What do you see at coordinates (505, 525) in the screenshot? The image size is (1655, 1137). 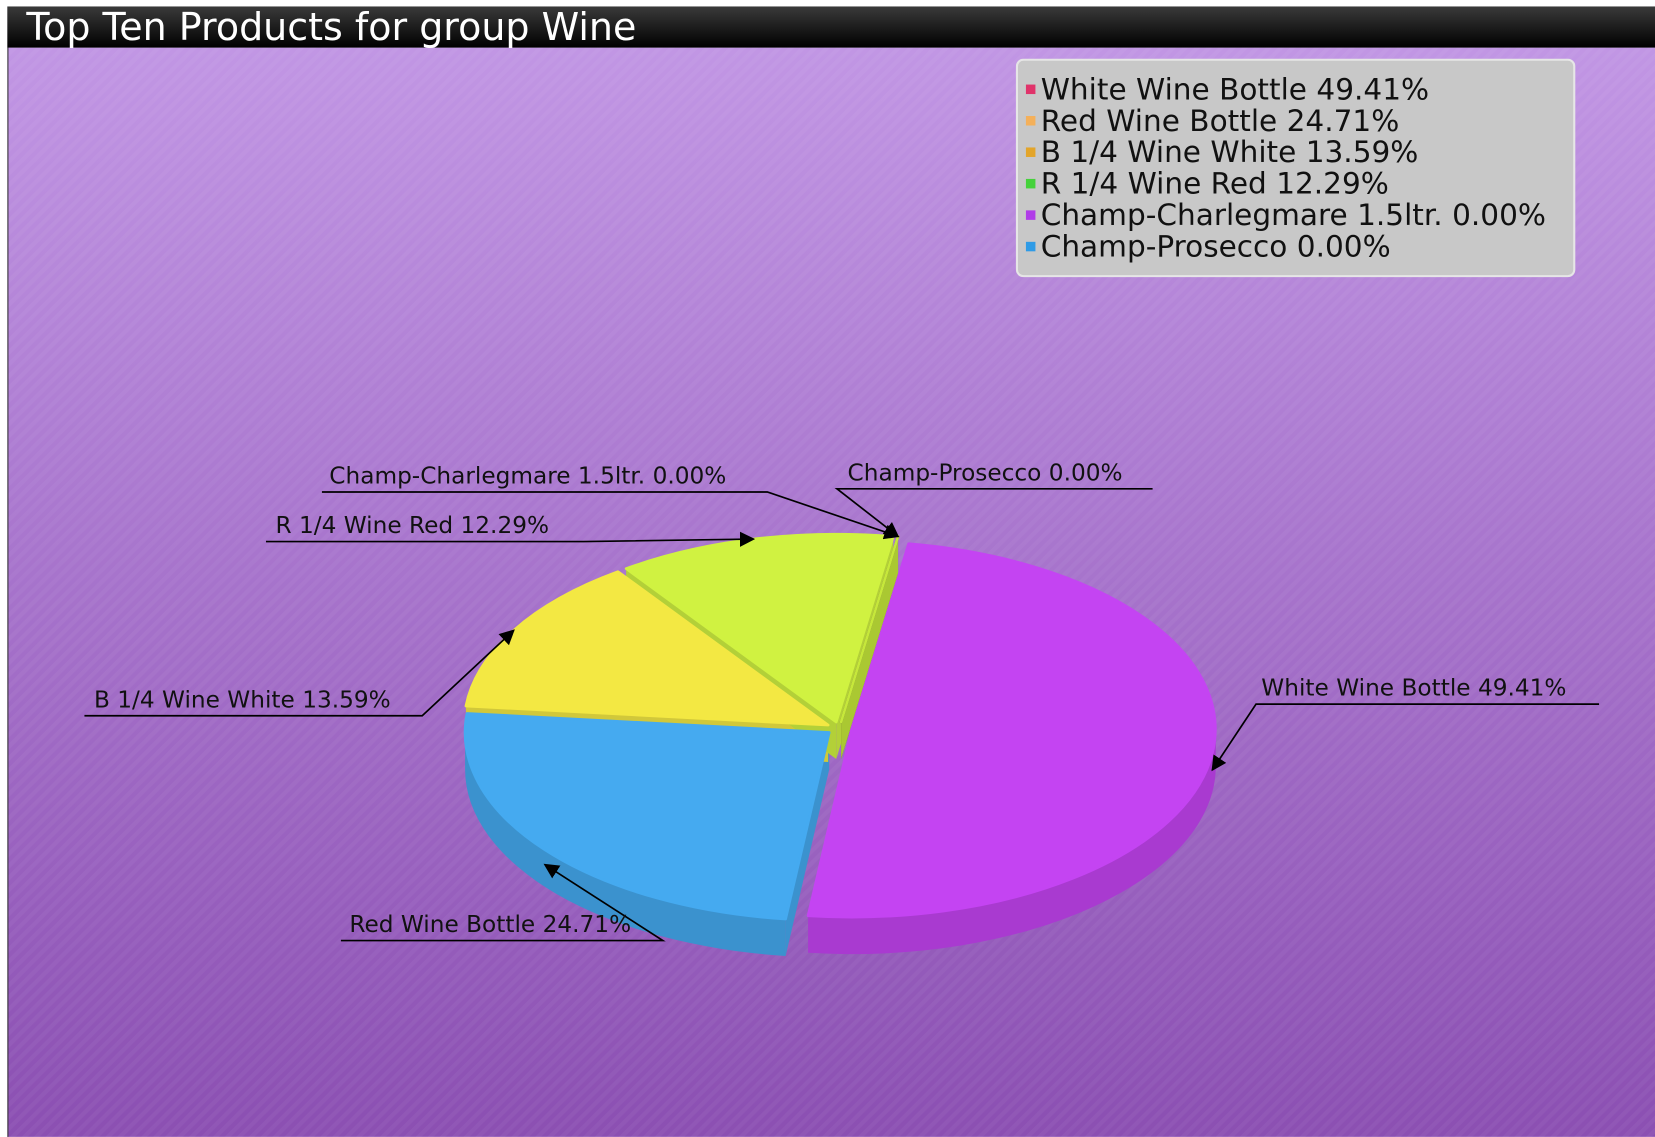 I see `slice-label-value: 12.29%` at bounding box center [505, 525].